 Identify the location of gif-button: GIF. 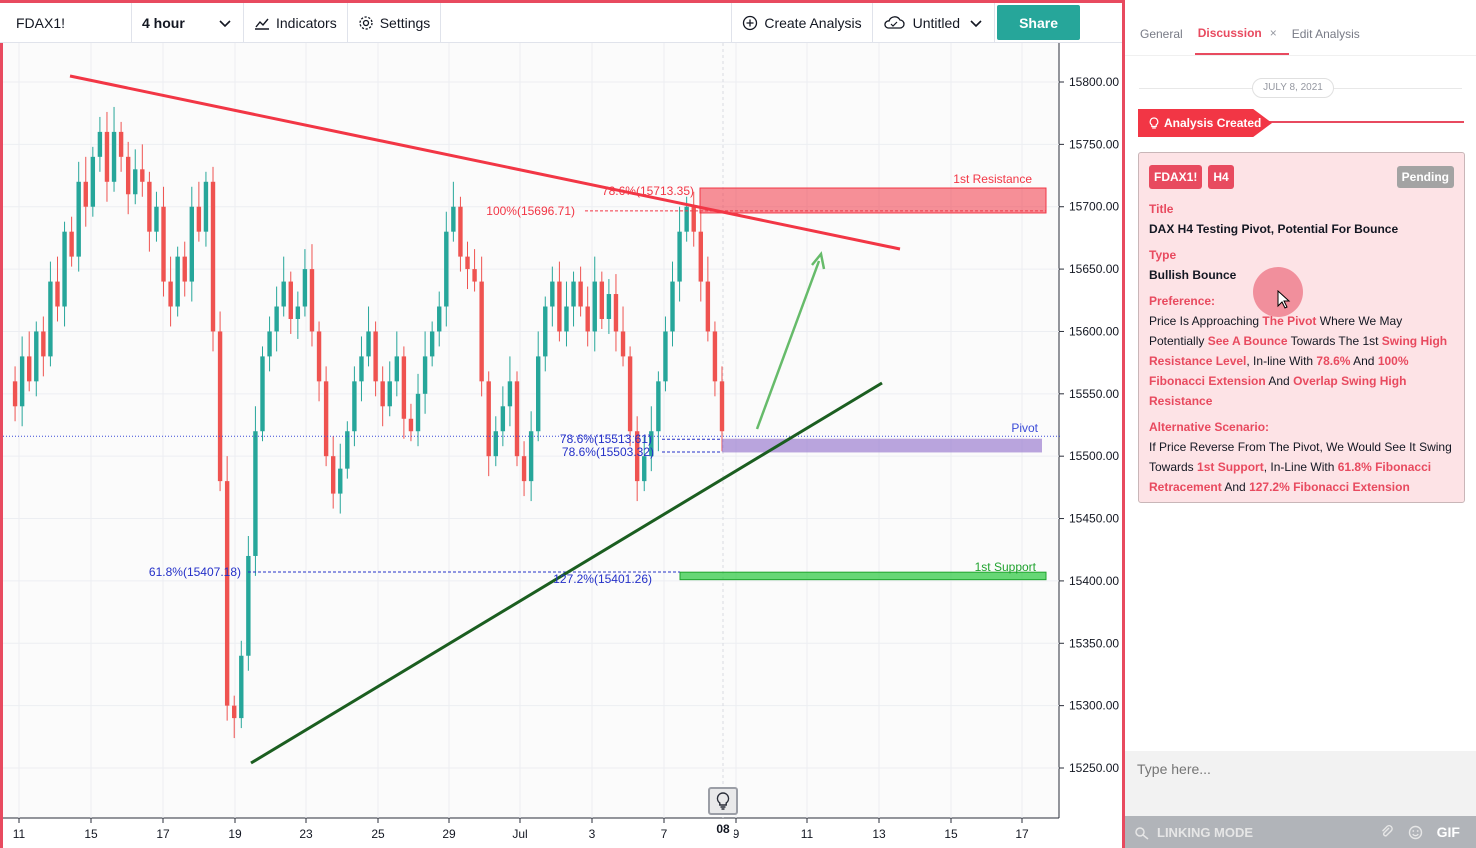
(1448, 832).